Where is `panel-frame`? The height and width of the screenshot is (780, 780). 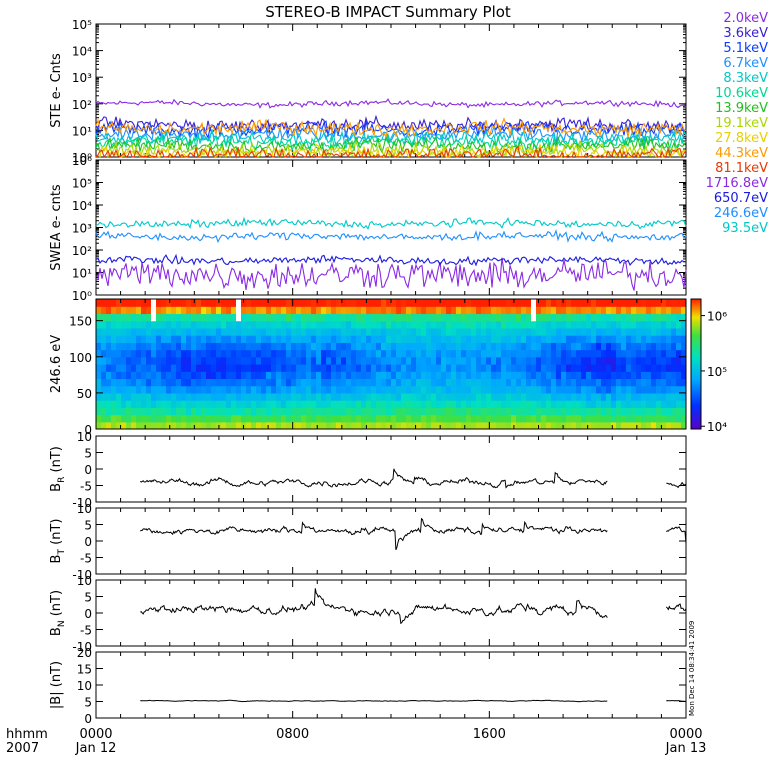
panel-frame is located at coordinates (391, 469).